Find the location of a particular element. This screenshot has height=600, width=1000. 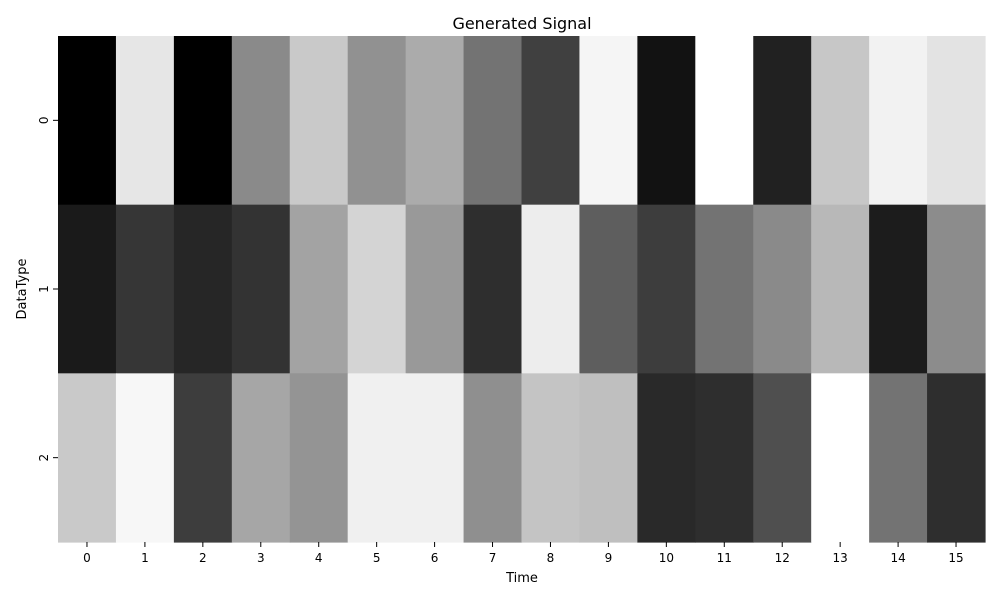

heatmap-cell-r0-c5 is located at coordinates (377, 121).